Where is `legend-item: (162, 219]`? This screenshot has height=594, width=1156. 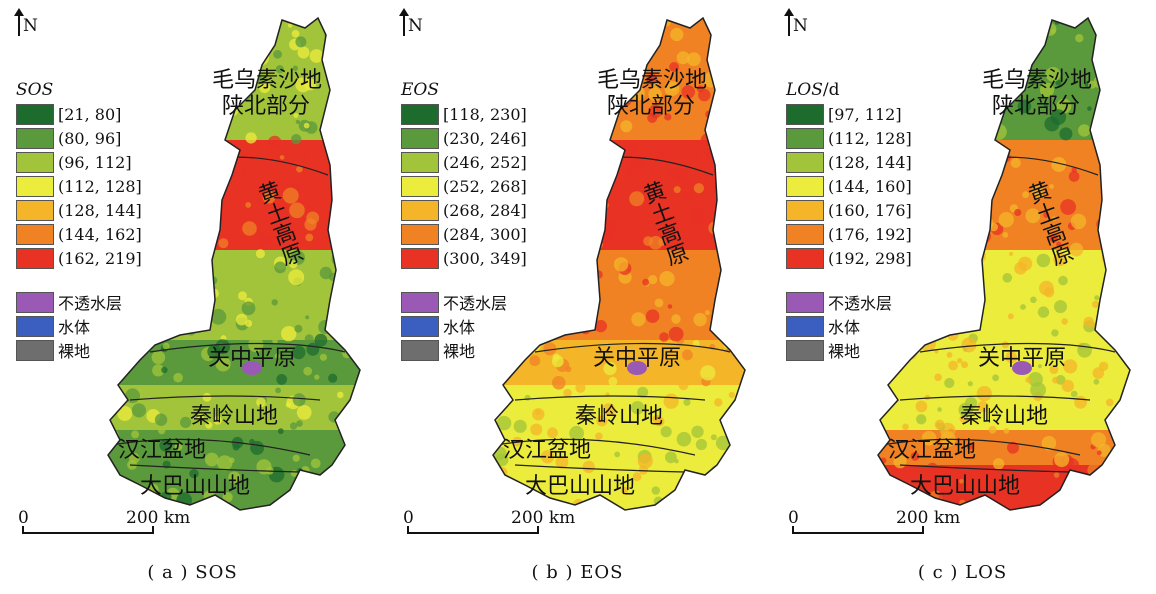 legend-item: (162, 219] is located at coordinates (79, 258).